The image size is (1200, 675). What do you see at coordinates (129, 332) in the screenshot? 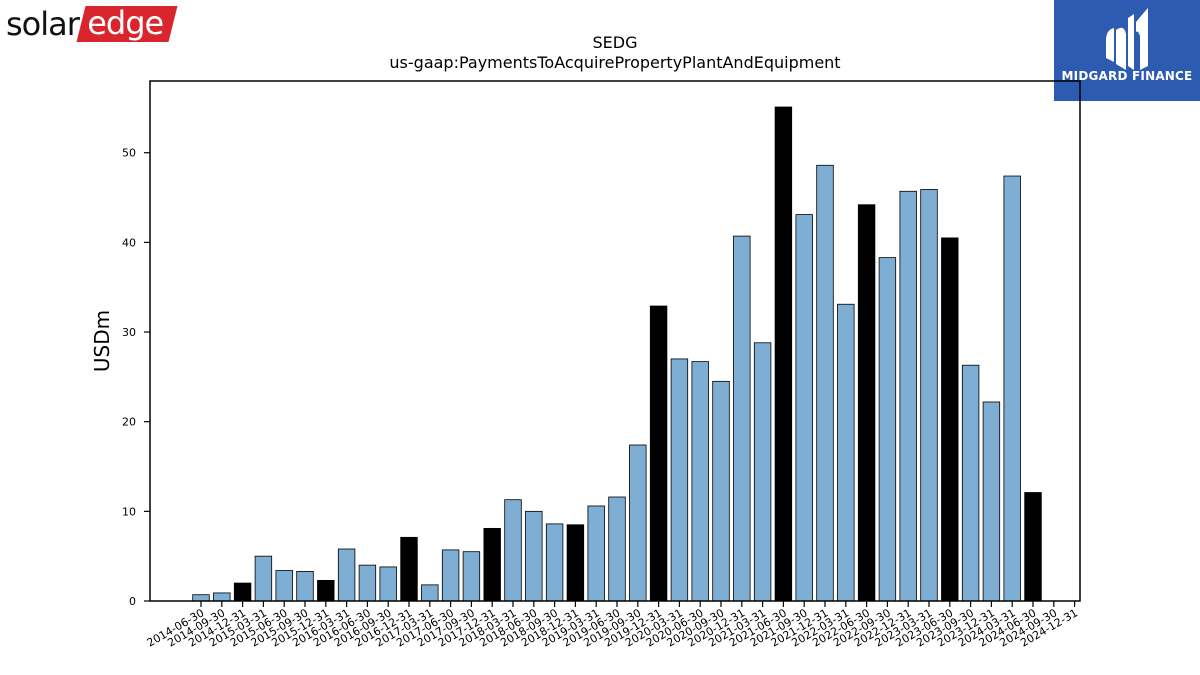
I see `y-tick-label-30: 30` at bounding box center [129, 332].